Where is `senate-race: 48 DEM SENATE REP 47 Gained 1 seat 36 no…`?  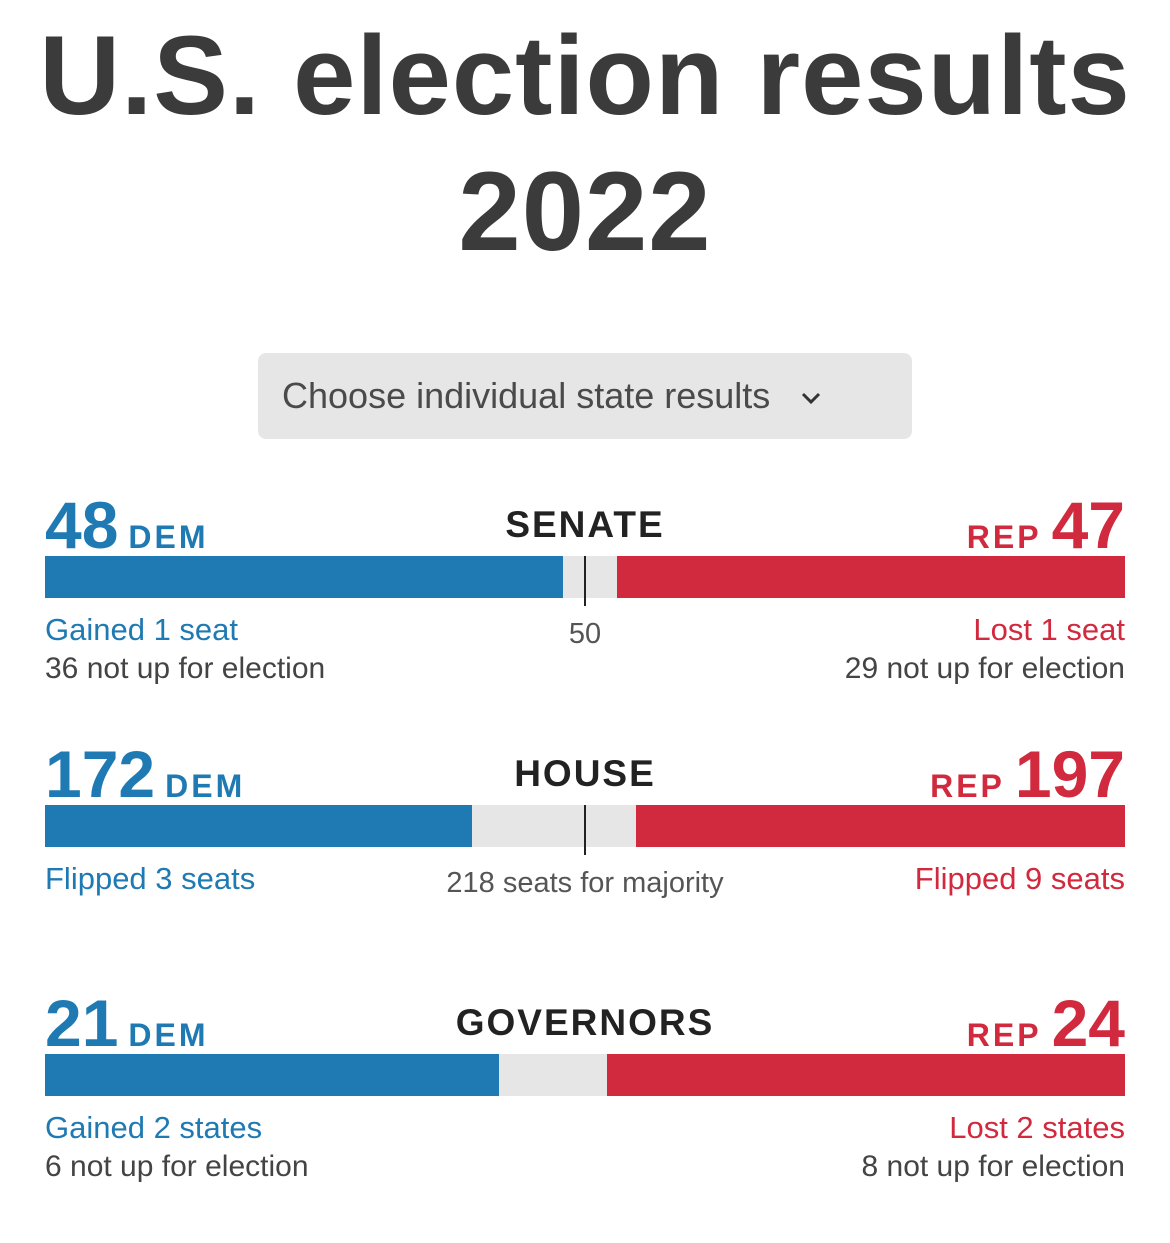
senate-race: 48 DEM SENATE REP 47 Gained 1 seat 36 no… is located at coordinates (585, 586).